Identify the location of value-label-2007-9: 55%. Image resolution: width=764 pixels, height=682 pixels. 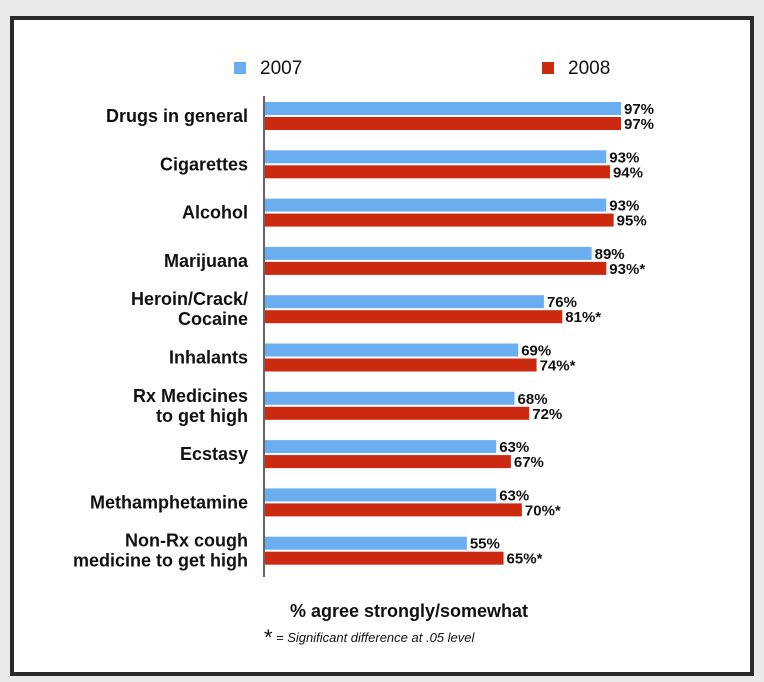
(485, 544).